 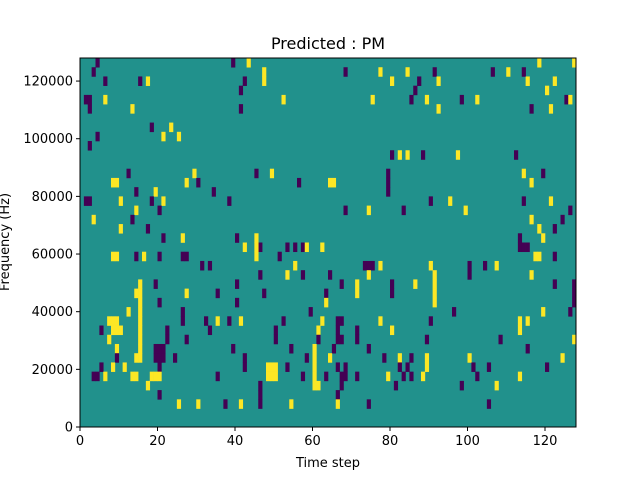 I want to click on chart-title: Predicted : PM, so click(x=328, y=43).